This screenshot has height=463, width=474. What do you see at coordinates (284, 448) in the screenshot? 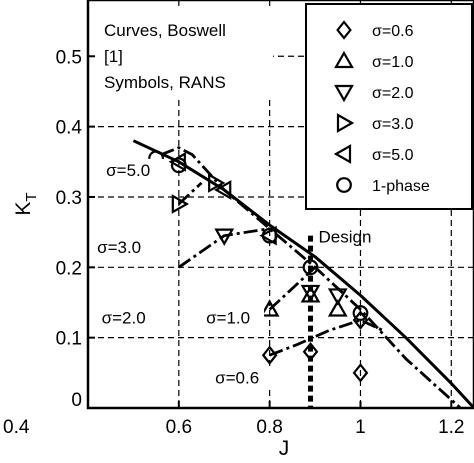
I see `x-axis-title: J` at bounding box center [284, 448].